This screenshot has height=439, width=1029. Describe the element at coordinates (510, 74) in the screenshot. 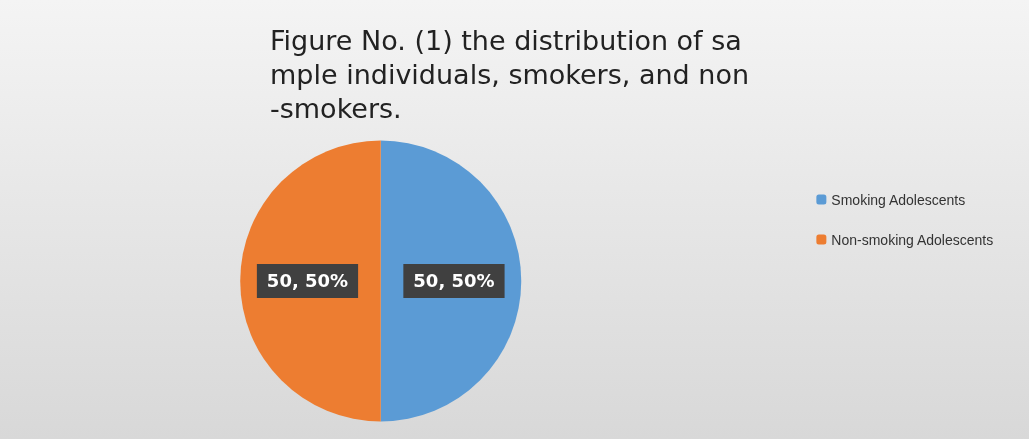

I see `chart-title: Figure No. (1) the distribution of sa mple individuals, smokers, and non -smokers.` at that location.